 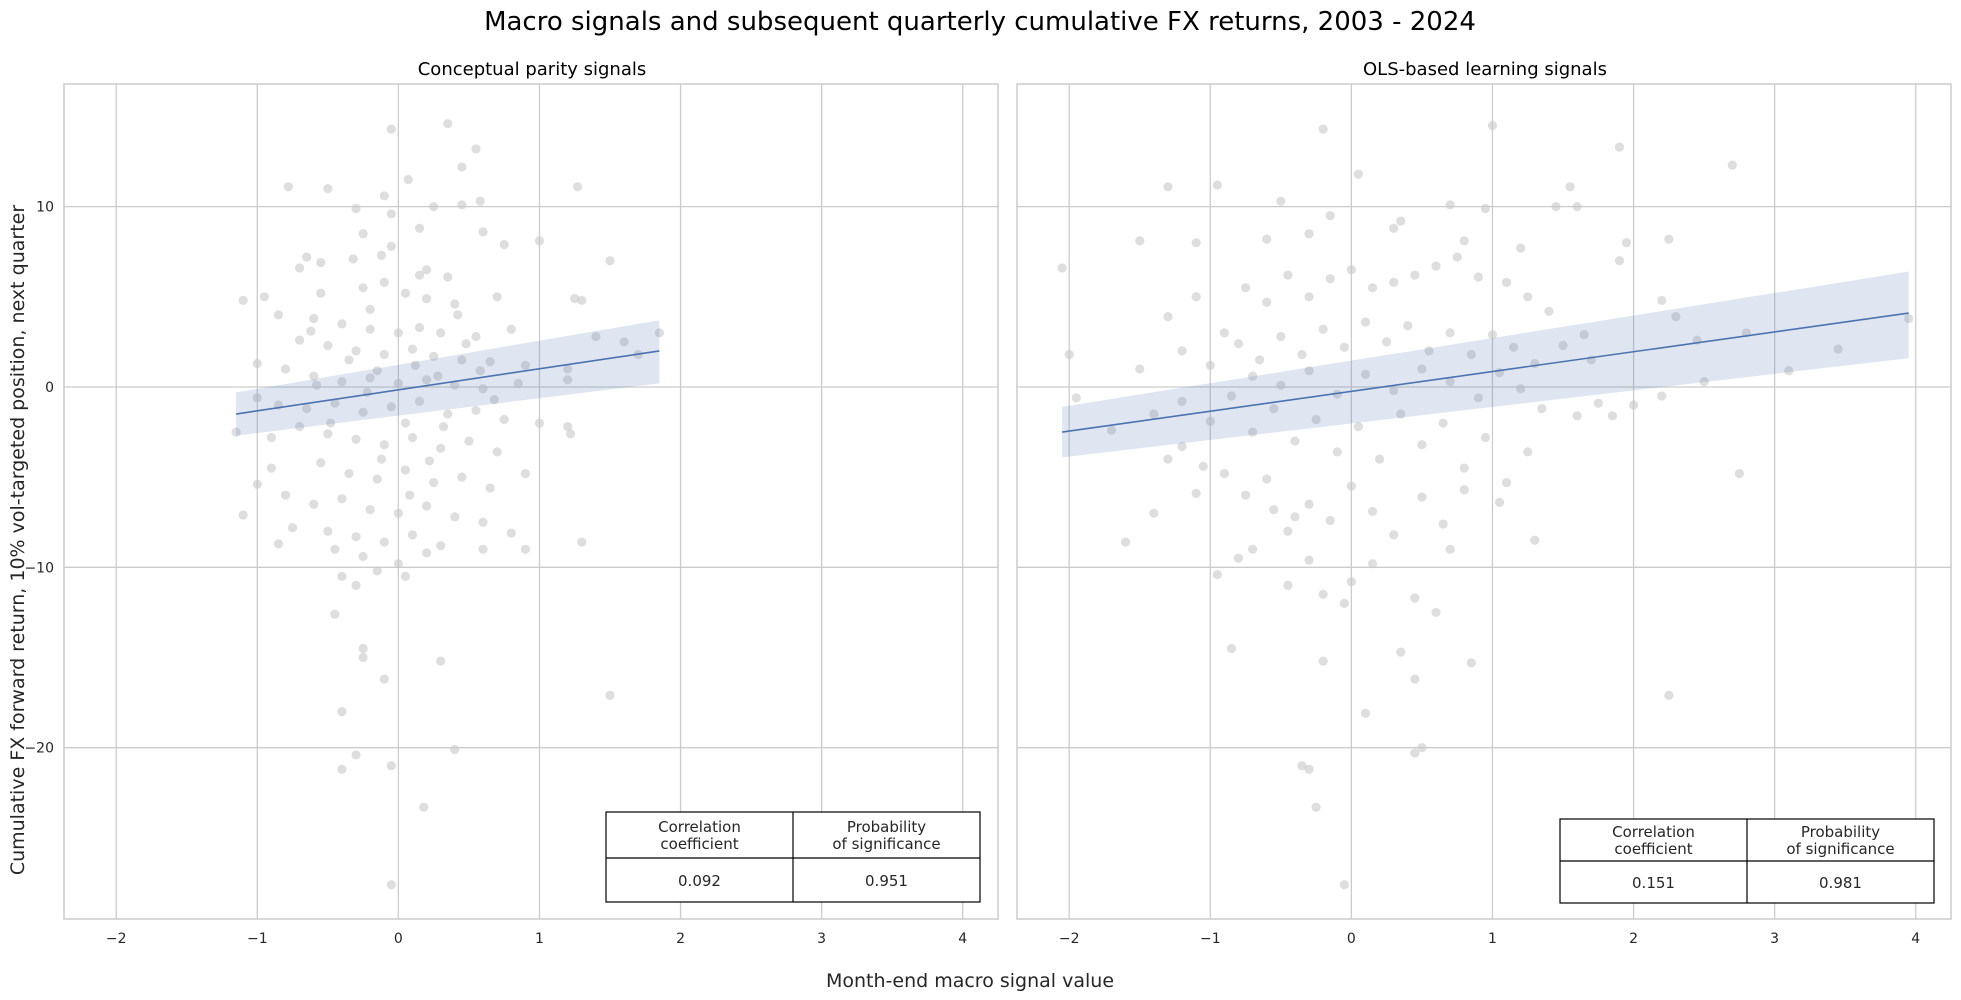 I want to click on x-axis-label: Month-end macro signal value, so click(x=970, y=981).